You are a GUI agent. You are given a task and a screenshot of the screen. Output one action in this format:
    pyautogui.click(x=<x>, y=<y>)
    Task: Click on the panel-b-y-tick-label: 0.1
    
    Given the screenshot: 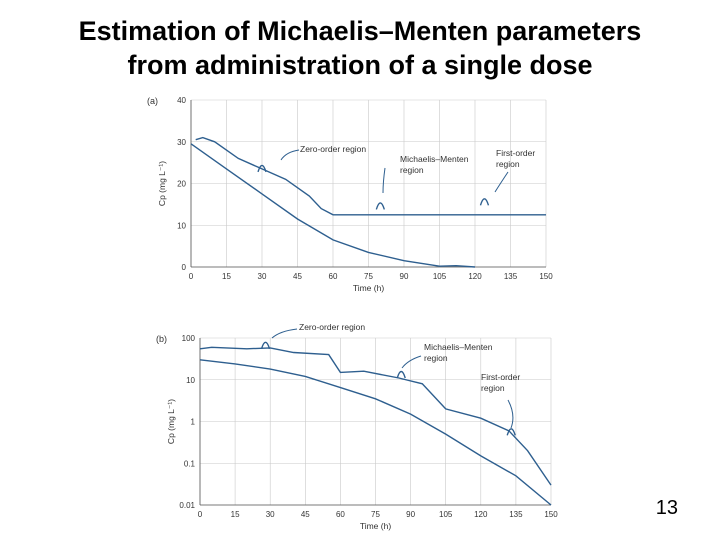 What is the action you would take?
    pyautogui.click(x=190, y=463)
    